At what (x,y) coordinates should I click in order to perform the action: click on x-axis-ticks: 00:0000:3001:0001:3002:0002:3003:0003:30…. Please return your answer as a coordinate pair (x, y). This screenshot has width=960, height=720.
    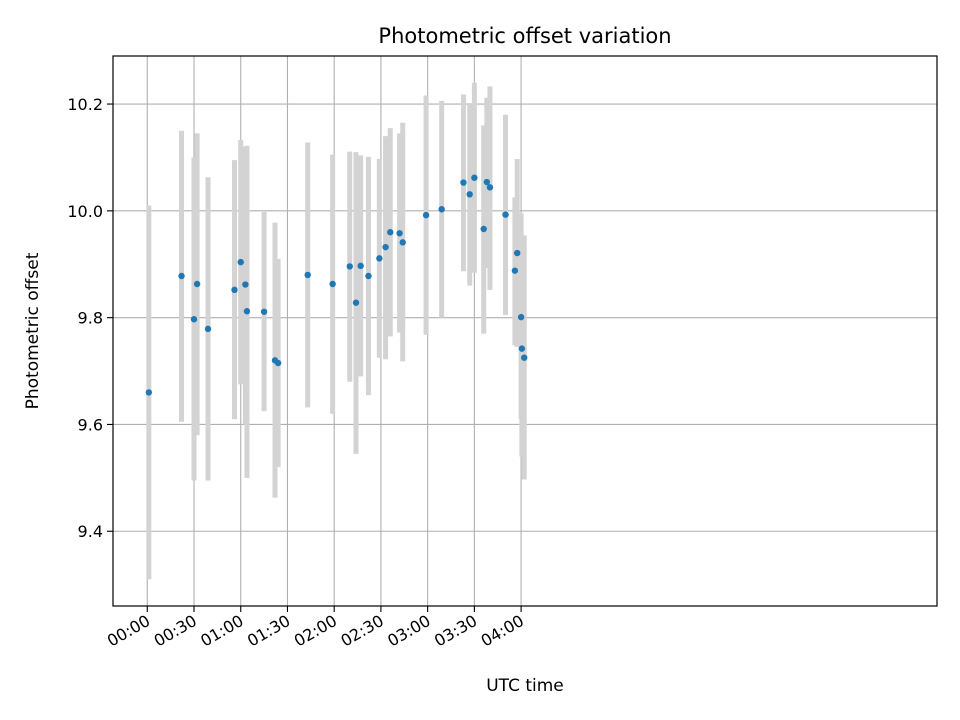
    Looking at the image, I should click on (315, 628).